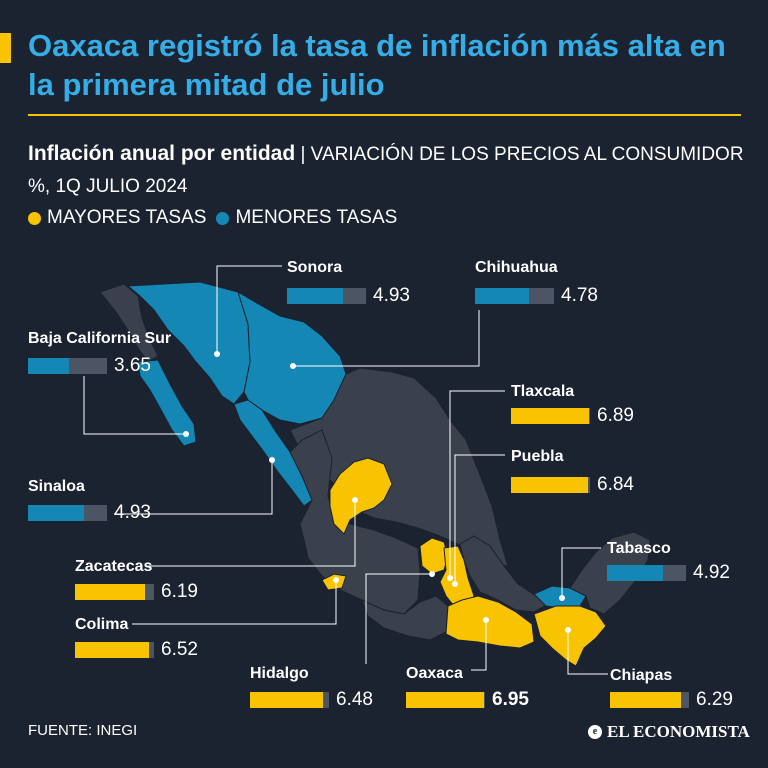 The width and height of the screenshot is (768, 768). What do you see at coordinates (543, 391) in the screenshot?
I see `state-label: Tlaxcala` at bounding box center [543, 391].